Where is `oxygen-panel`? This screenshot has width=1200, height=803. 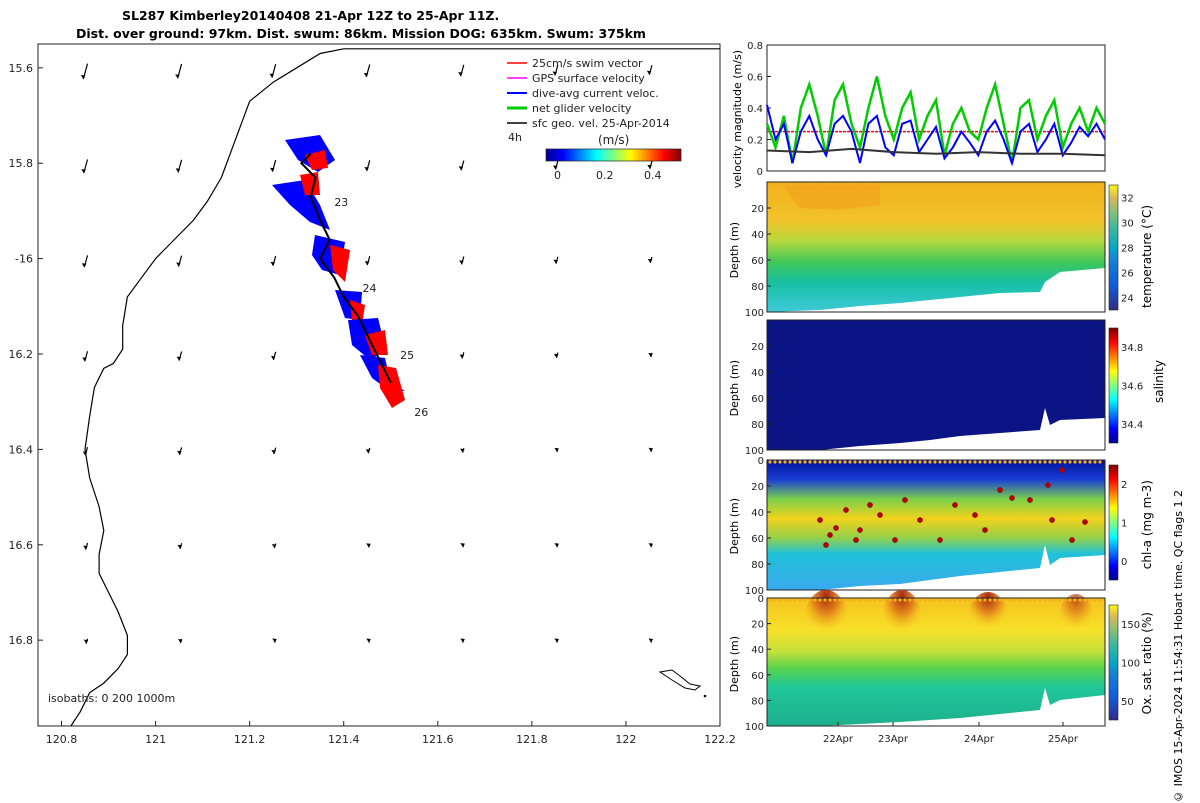 oxygen-panel is located at coordinates (942, 658).